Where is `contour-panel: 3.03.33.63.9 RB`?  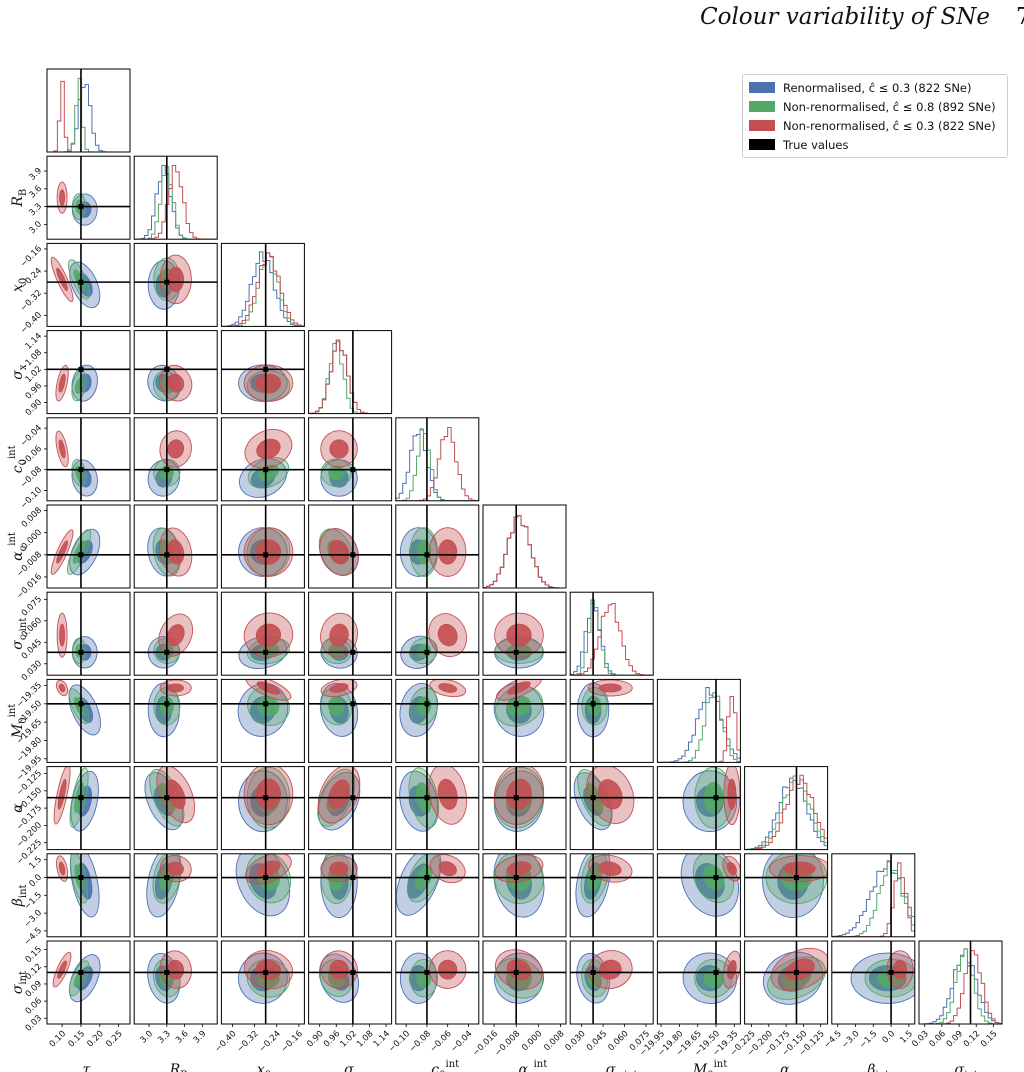
contour-panel: 3.03.33.63.9 RB is located at coordinates (175, 1006).